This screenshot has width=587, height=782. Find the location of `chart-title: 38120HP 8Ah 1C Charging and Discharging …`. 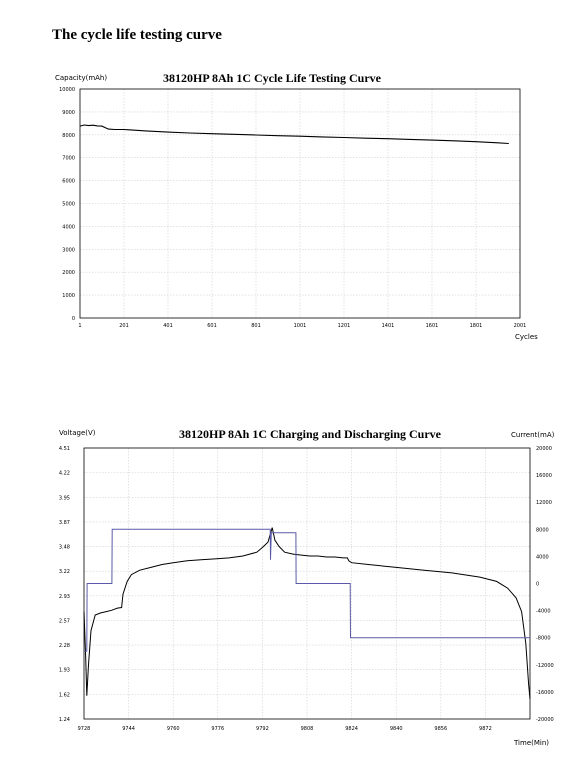

chart-title: 38120HP 8Ah 1C Charging and Discharging … is located at coordinates (310, 434).